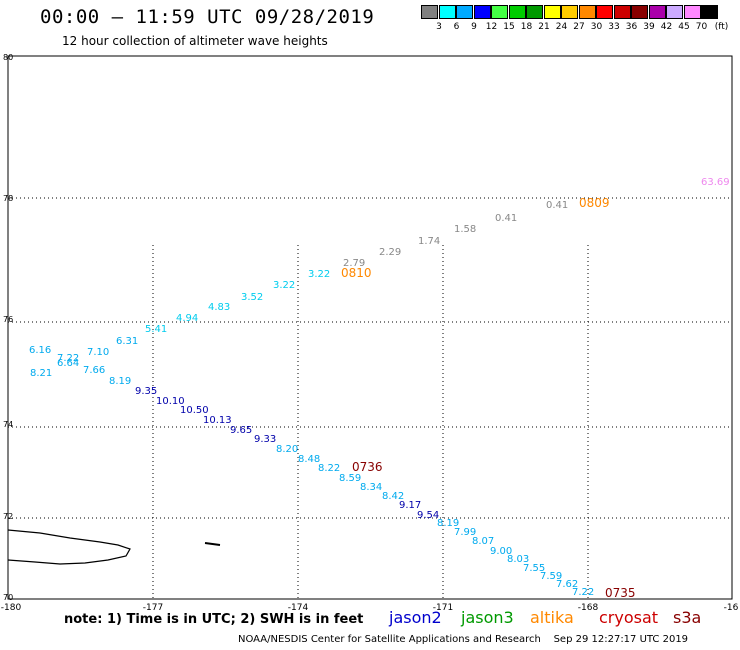  What do you see at coordinates (68, 363) in the screenshot?
I see `wave-height-value: 6.64` at bounding box center [68, 363].